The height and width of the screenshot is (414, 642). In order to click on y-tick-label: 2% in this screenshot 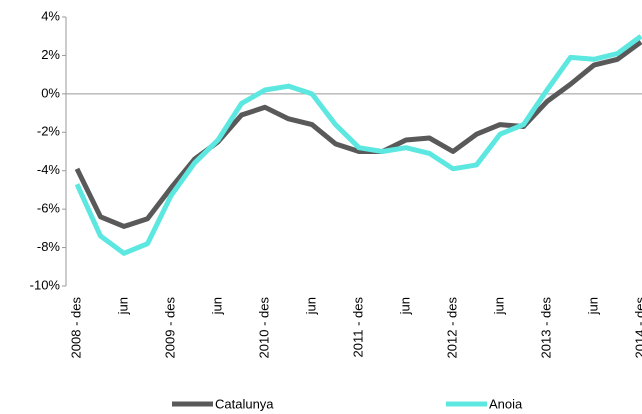, I will do `click(50, 54)`.